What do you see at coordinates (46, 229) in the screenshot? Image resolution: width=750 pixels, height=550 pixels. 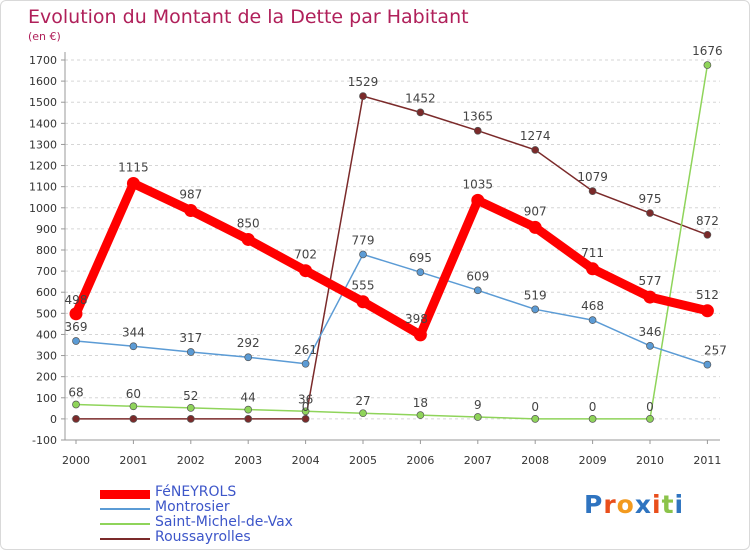 I see `y-tick-label: 900` at bounding box center [46, 229].